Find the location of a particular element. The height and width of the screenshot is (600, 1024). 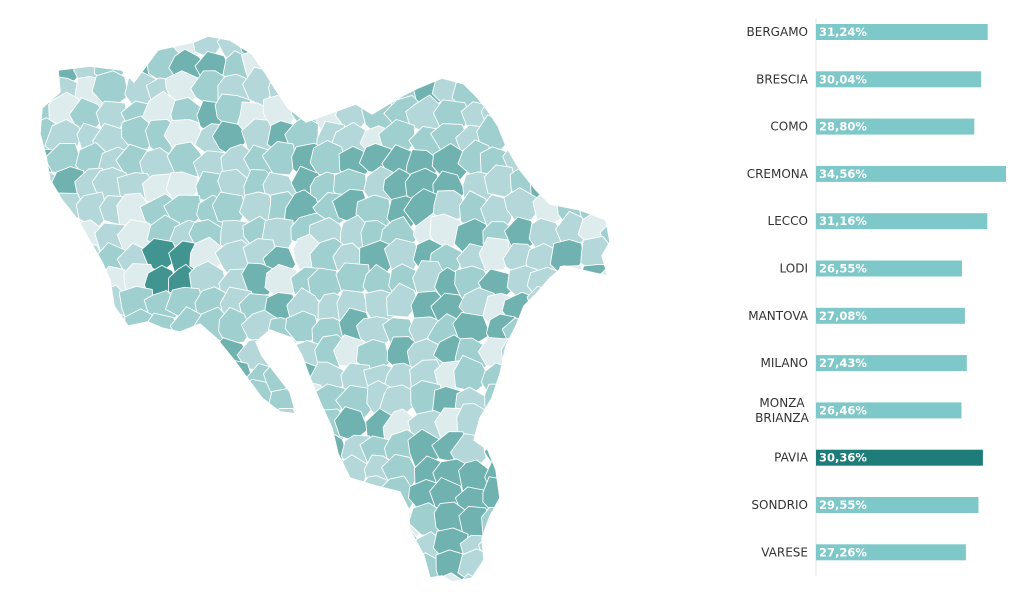

bar-lodi is located at coordinates (889, 268).